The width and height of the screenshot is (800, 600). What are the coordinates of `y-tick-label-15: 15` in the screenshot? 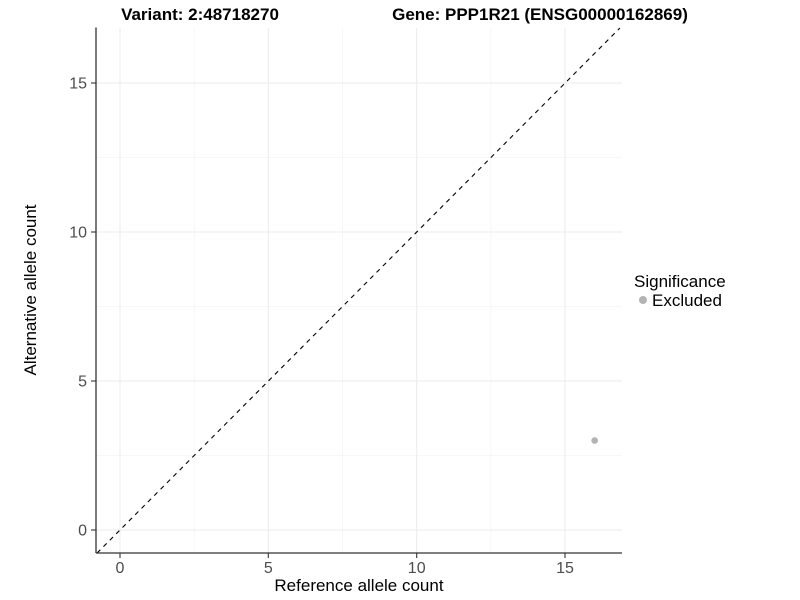 It's located at (78, 84).